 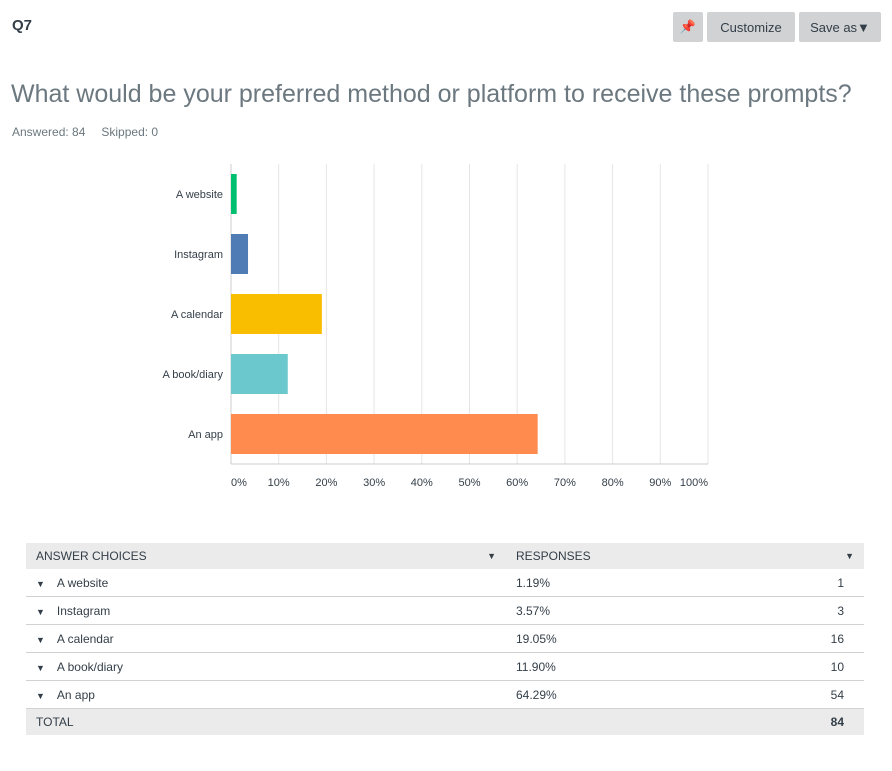 What do you see at coordinates (751, 27) in the screenshot?
I see `customize-button: Customize` at bounding box center [751, 27].